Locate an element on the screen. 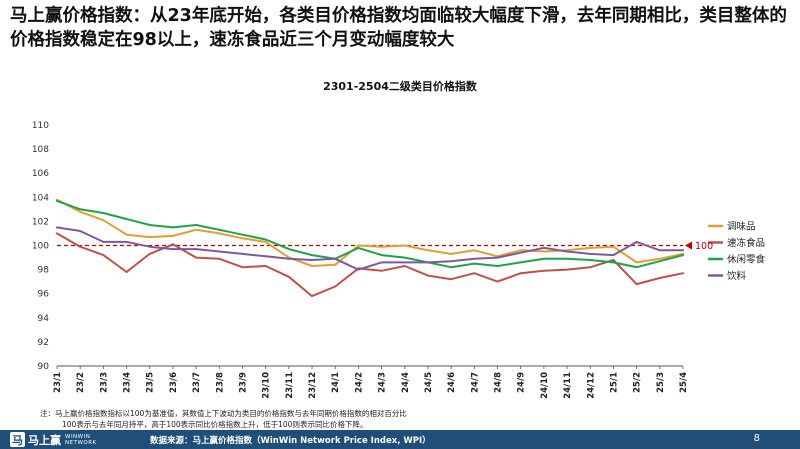 This screenshot has width=800, height=449. logo-icon: 马 is located at coordinates (17, 439).